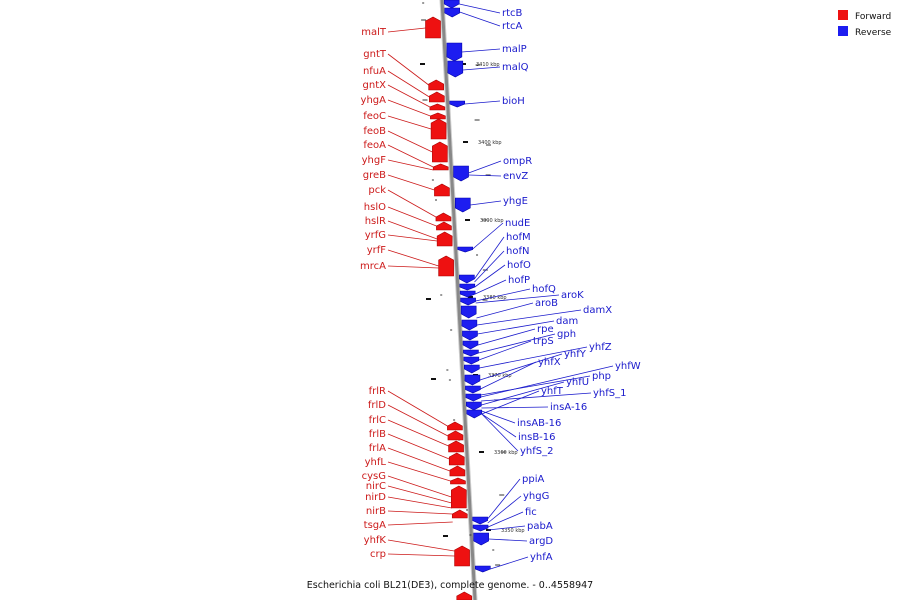 This screenshot has height=600, width=900. What do you see at coordinates (375, 525) in the screenshot?
I see `forward-gene-label: tsgA` at bounding box center [375, 525].